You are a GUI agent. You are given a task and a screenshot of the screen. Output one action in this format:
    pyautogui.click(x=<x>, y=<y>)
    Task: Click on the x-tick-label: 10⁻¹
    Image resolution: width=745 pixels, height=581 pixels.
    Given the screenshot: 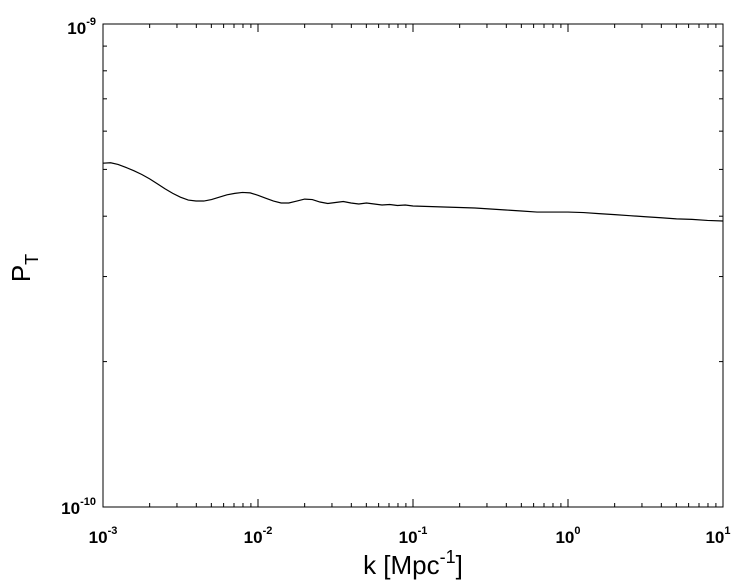 What is the action you would take?
    pyautogui.click(x=413, y=536)
    